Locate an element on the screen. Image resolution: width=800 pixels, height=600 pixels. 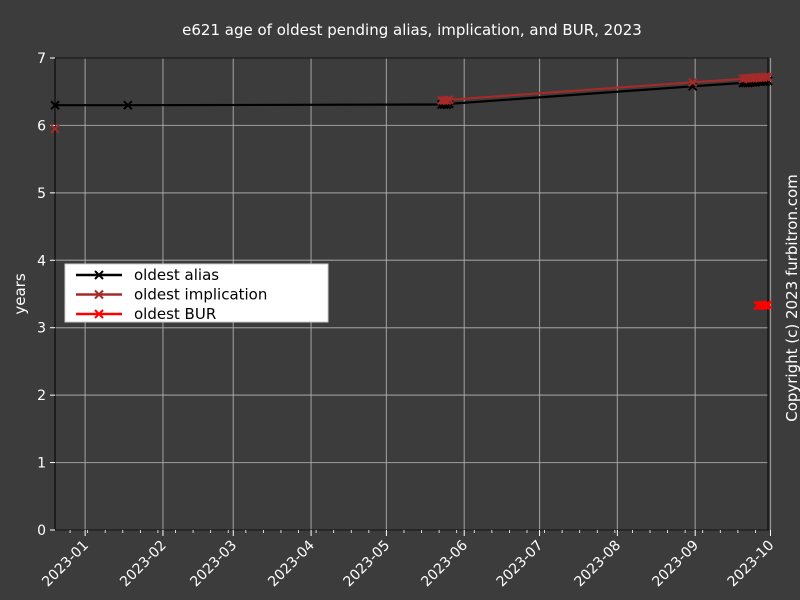
x-tick-label: 2023-08 is located at coordinates (598, 564).